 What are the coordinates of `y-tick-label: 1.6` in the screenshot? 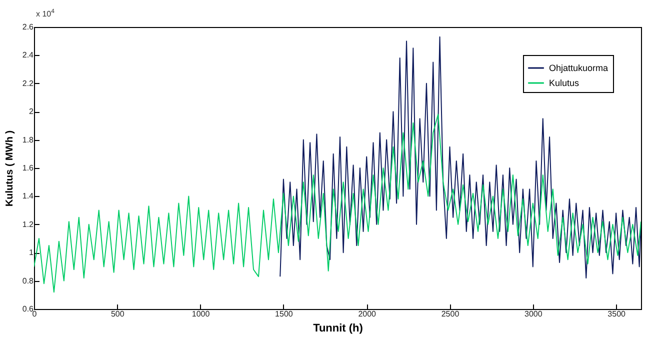 It's located at (28, 168).